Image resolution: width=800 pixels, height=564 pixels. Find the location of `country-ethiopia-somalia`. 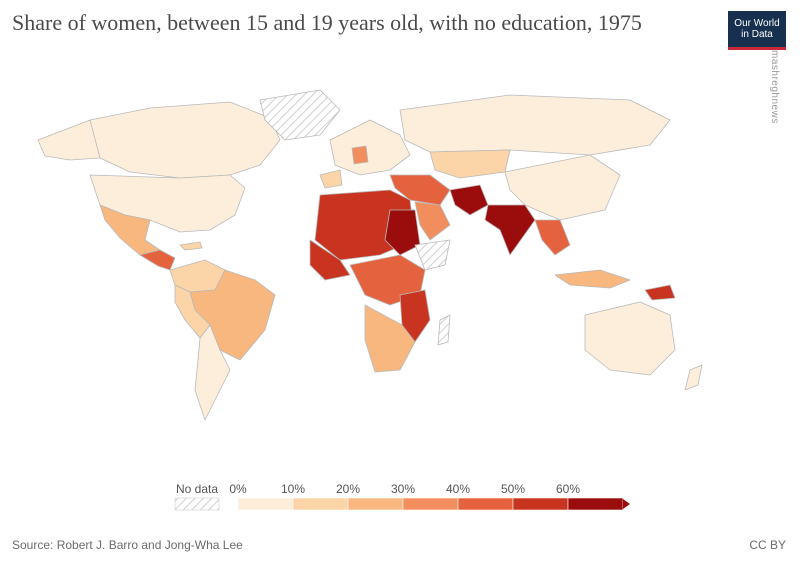

country-ethiopia-somalia is located at coordinates (432, 255).